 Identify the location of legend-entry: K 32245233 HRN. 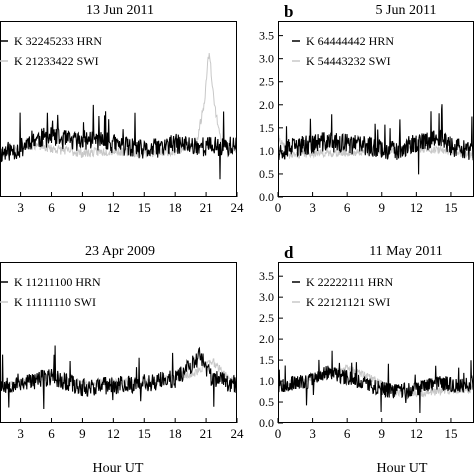
(58, 41).